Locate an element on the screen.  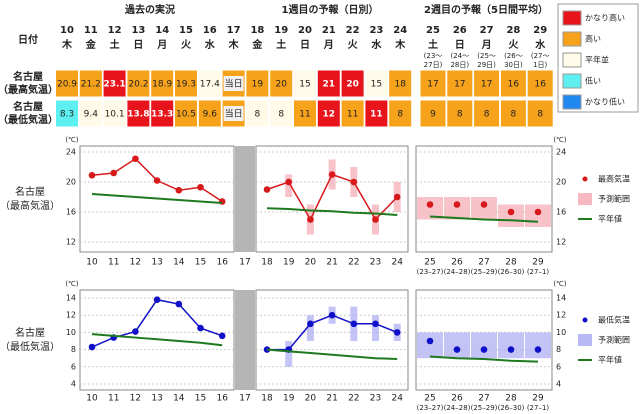
week-range: (24〜 is located at coordinates (459, 56).